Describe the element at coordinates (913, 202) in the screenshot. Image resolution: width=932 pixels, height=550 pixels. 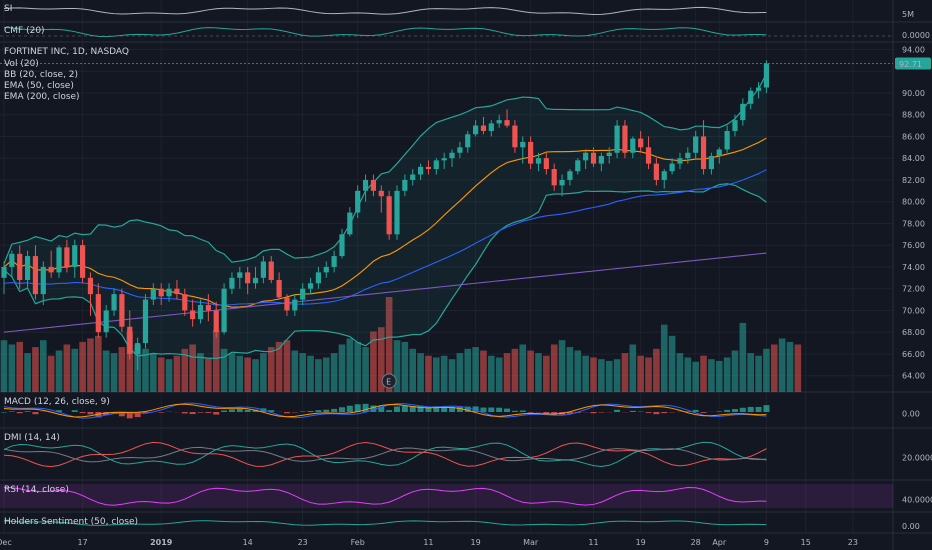
I see `price-tick-label: 80.00` at that location.